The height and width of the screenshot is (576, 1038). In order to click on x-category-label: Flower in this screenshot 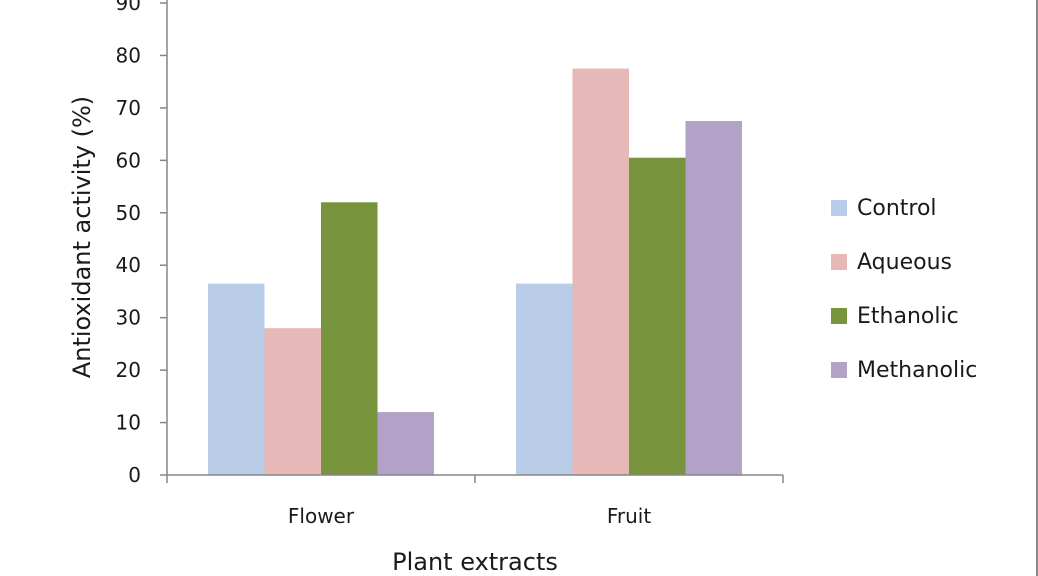, I will do `click(321, 516)`.